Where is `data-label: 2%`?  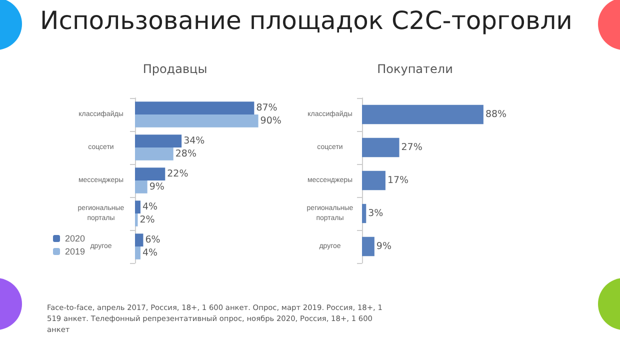 data-label: 2% is located at coordinates (147, 220).